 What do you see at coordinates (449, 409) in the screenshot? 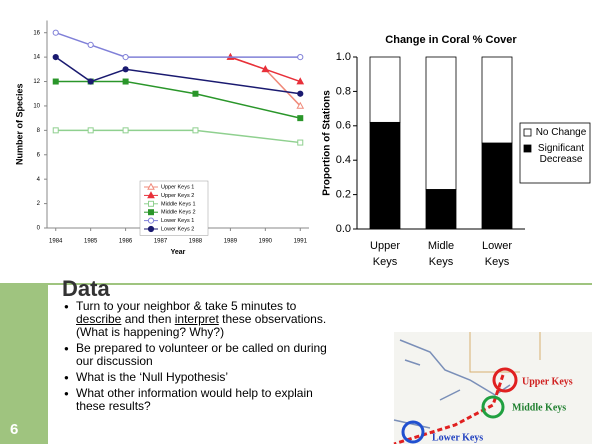
I see `map-route` at bounding box center [449, 409].